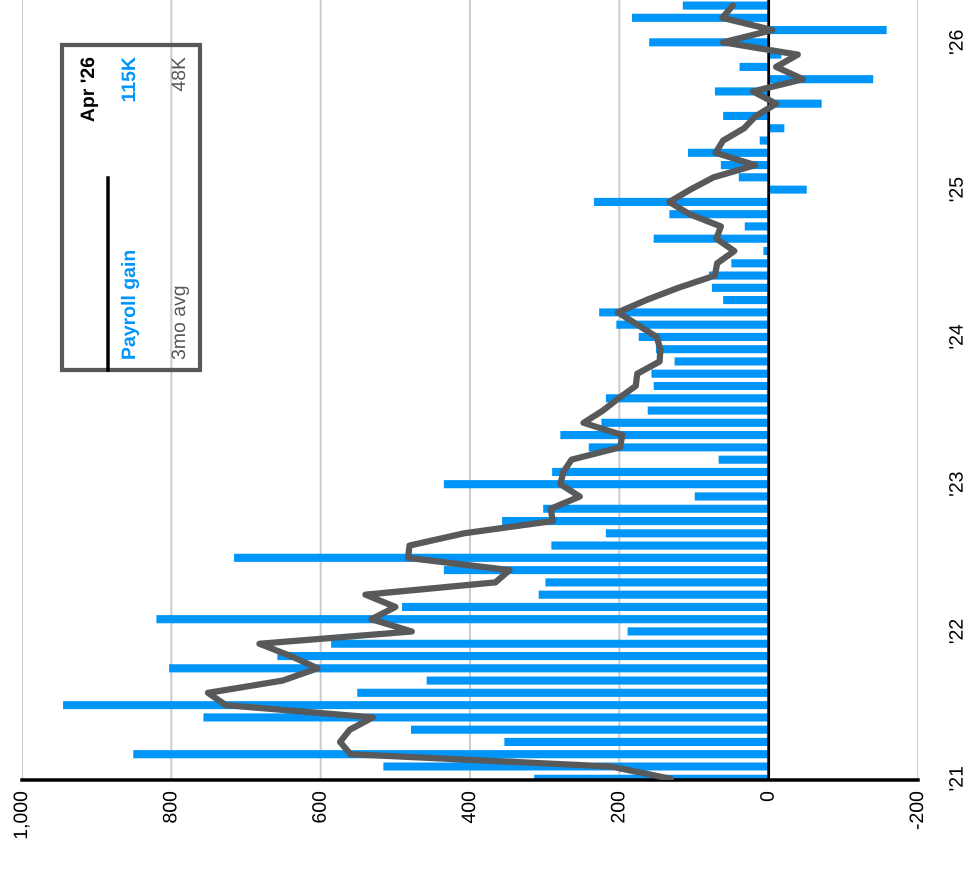 This screenshot has width=967, height=883. I want to click on y-tick-label: '21, so click(956, 778).